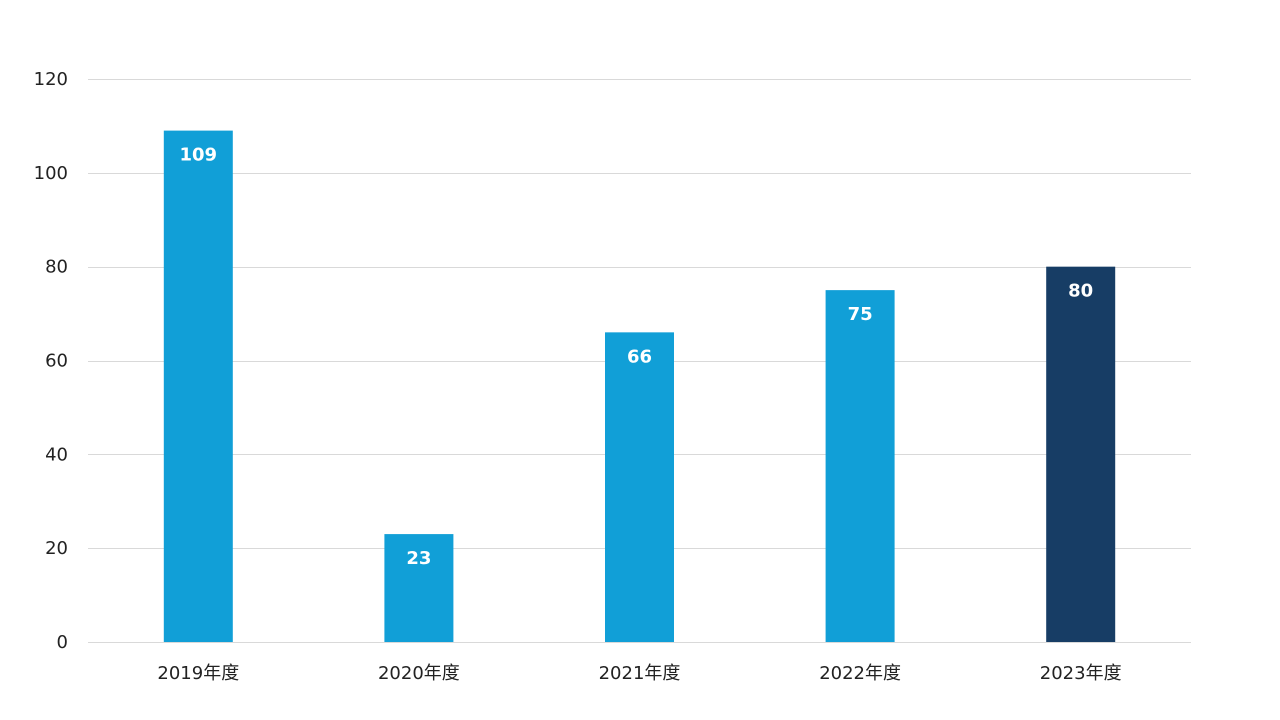 Image resolution: width=1280 pixels, height=720 pixels. What do you see at coordinates (51, 173) in the screenshot?
I see `y-tick-label: 100` at bounding box center [51, 173].